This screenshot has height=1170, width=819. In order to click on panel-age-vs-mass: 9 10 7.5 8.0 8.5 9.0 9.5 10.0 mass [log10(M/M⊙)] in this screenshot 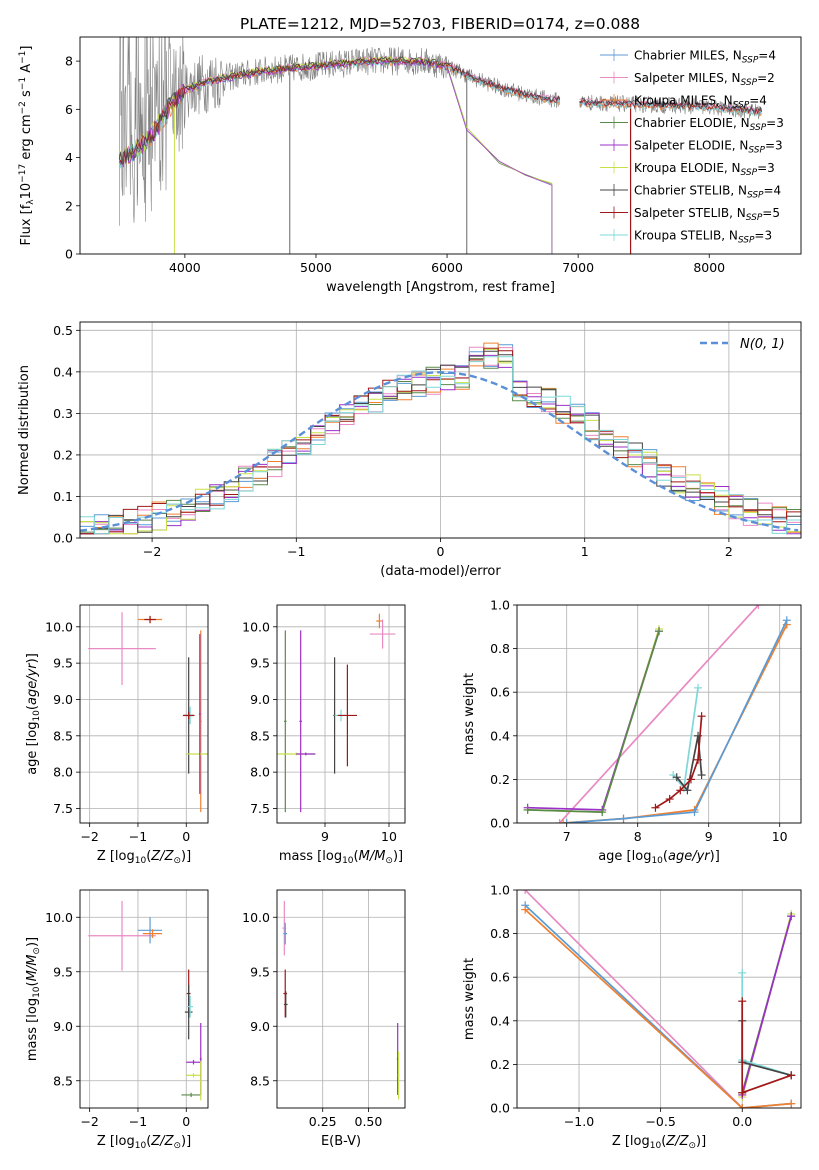, I will do `click(324, 735)`.